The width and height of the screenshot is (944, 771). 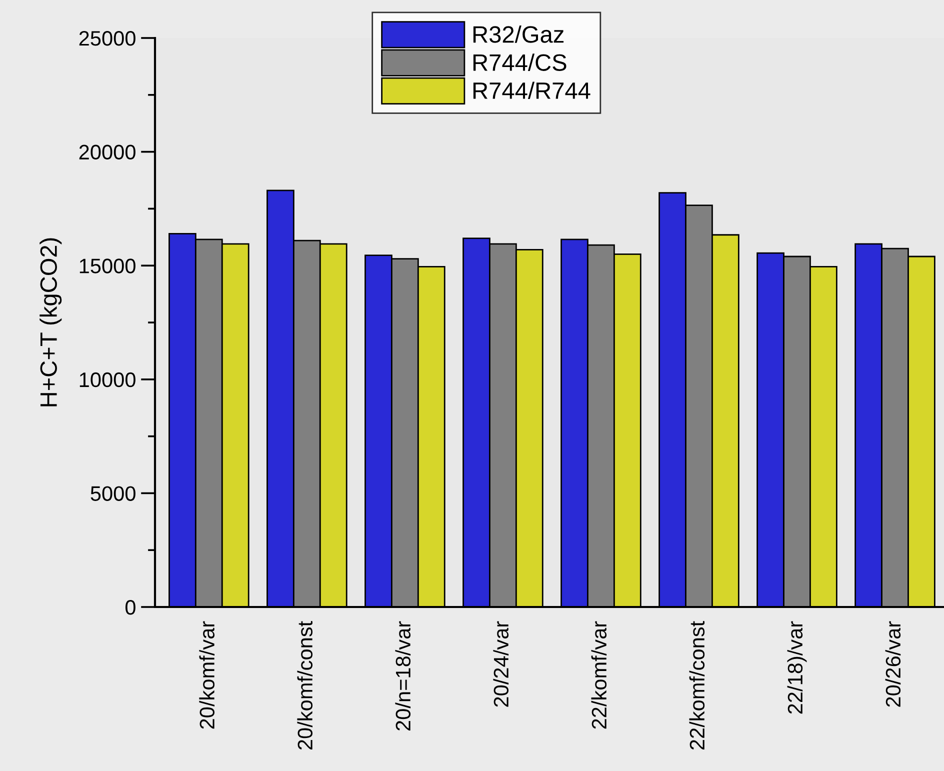 I want to click on x-tick-label: 20/26/var, so click(x=893, y=664).